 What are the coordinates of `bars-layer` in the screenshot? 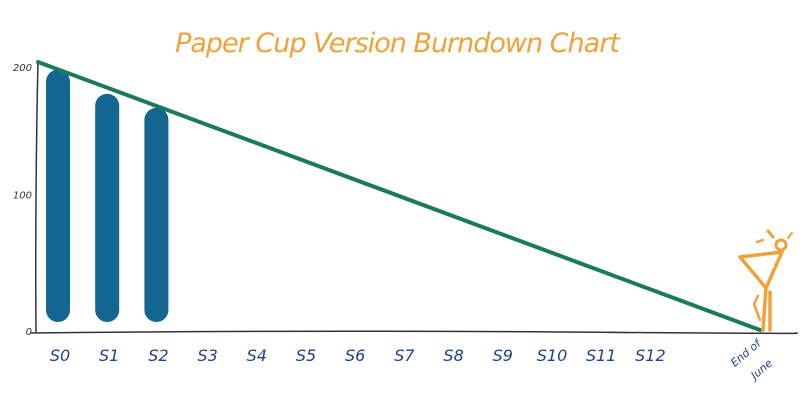 It's located at (107, 196).